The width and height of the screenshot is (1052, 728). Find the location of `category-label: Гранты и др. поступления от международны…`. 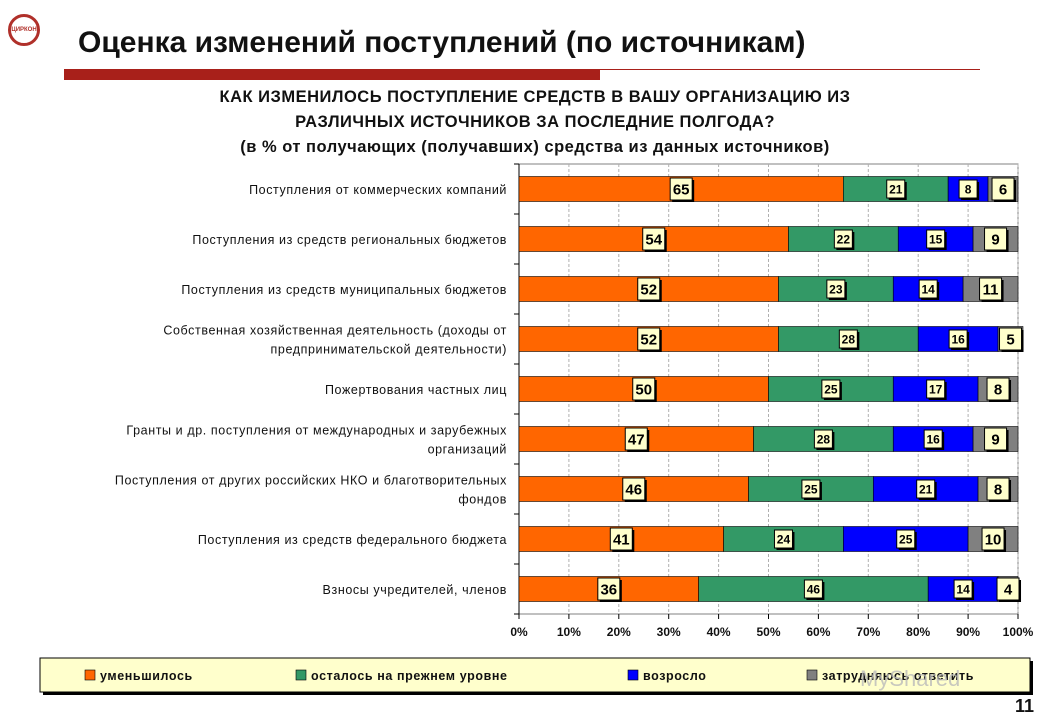

category-label: Гранты и др. поступления от международны… is located at coordinates (316, 431).